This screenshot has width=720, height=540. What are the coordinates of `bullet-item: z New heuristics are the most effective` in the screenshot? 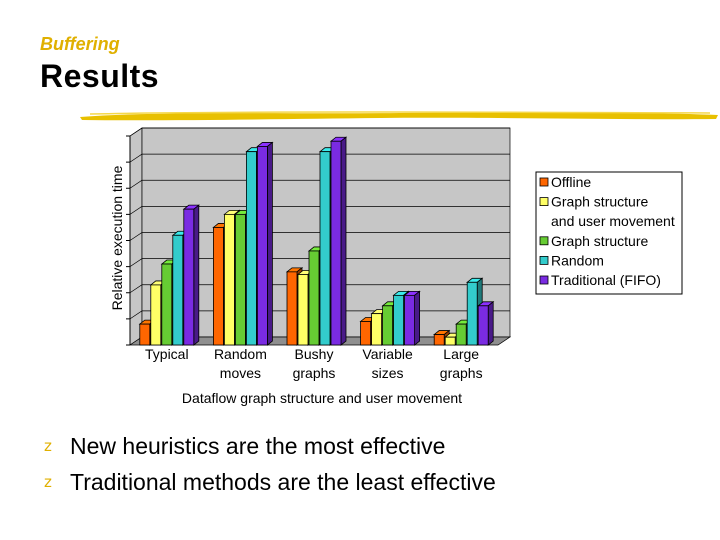 It's located at (270, 446).